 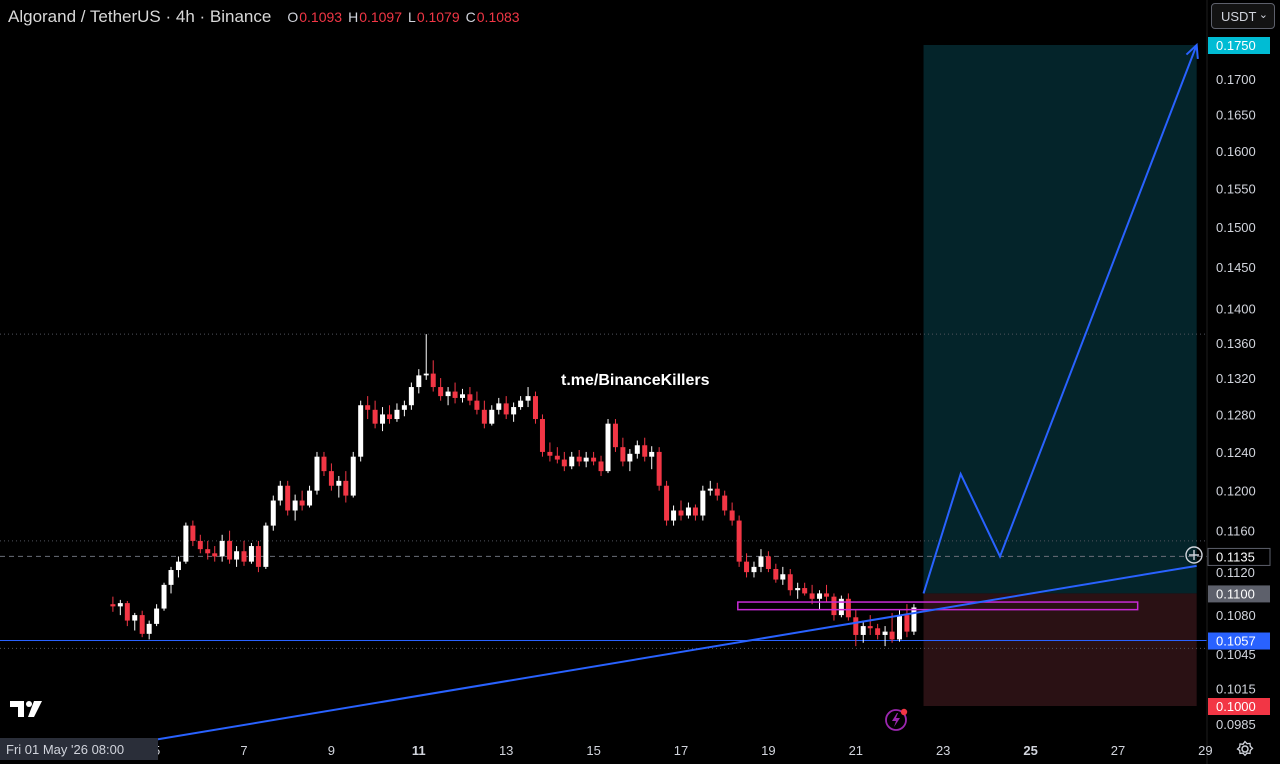 What do you see at coordinates (1236, 309) in the screenshot?
I see `price-tick-6: 0.1400` at bounding box center [1236, 309].